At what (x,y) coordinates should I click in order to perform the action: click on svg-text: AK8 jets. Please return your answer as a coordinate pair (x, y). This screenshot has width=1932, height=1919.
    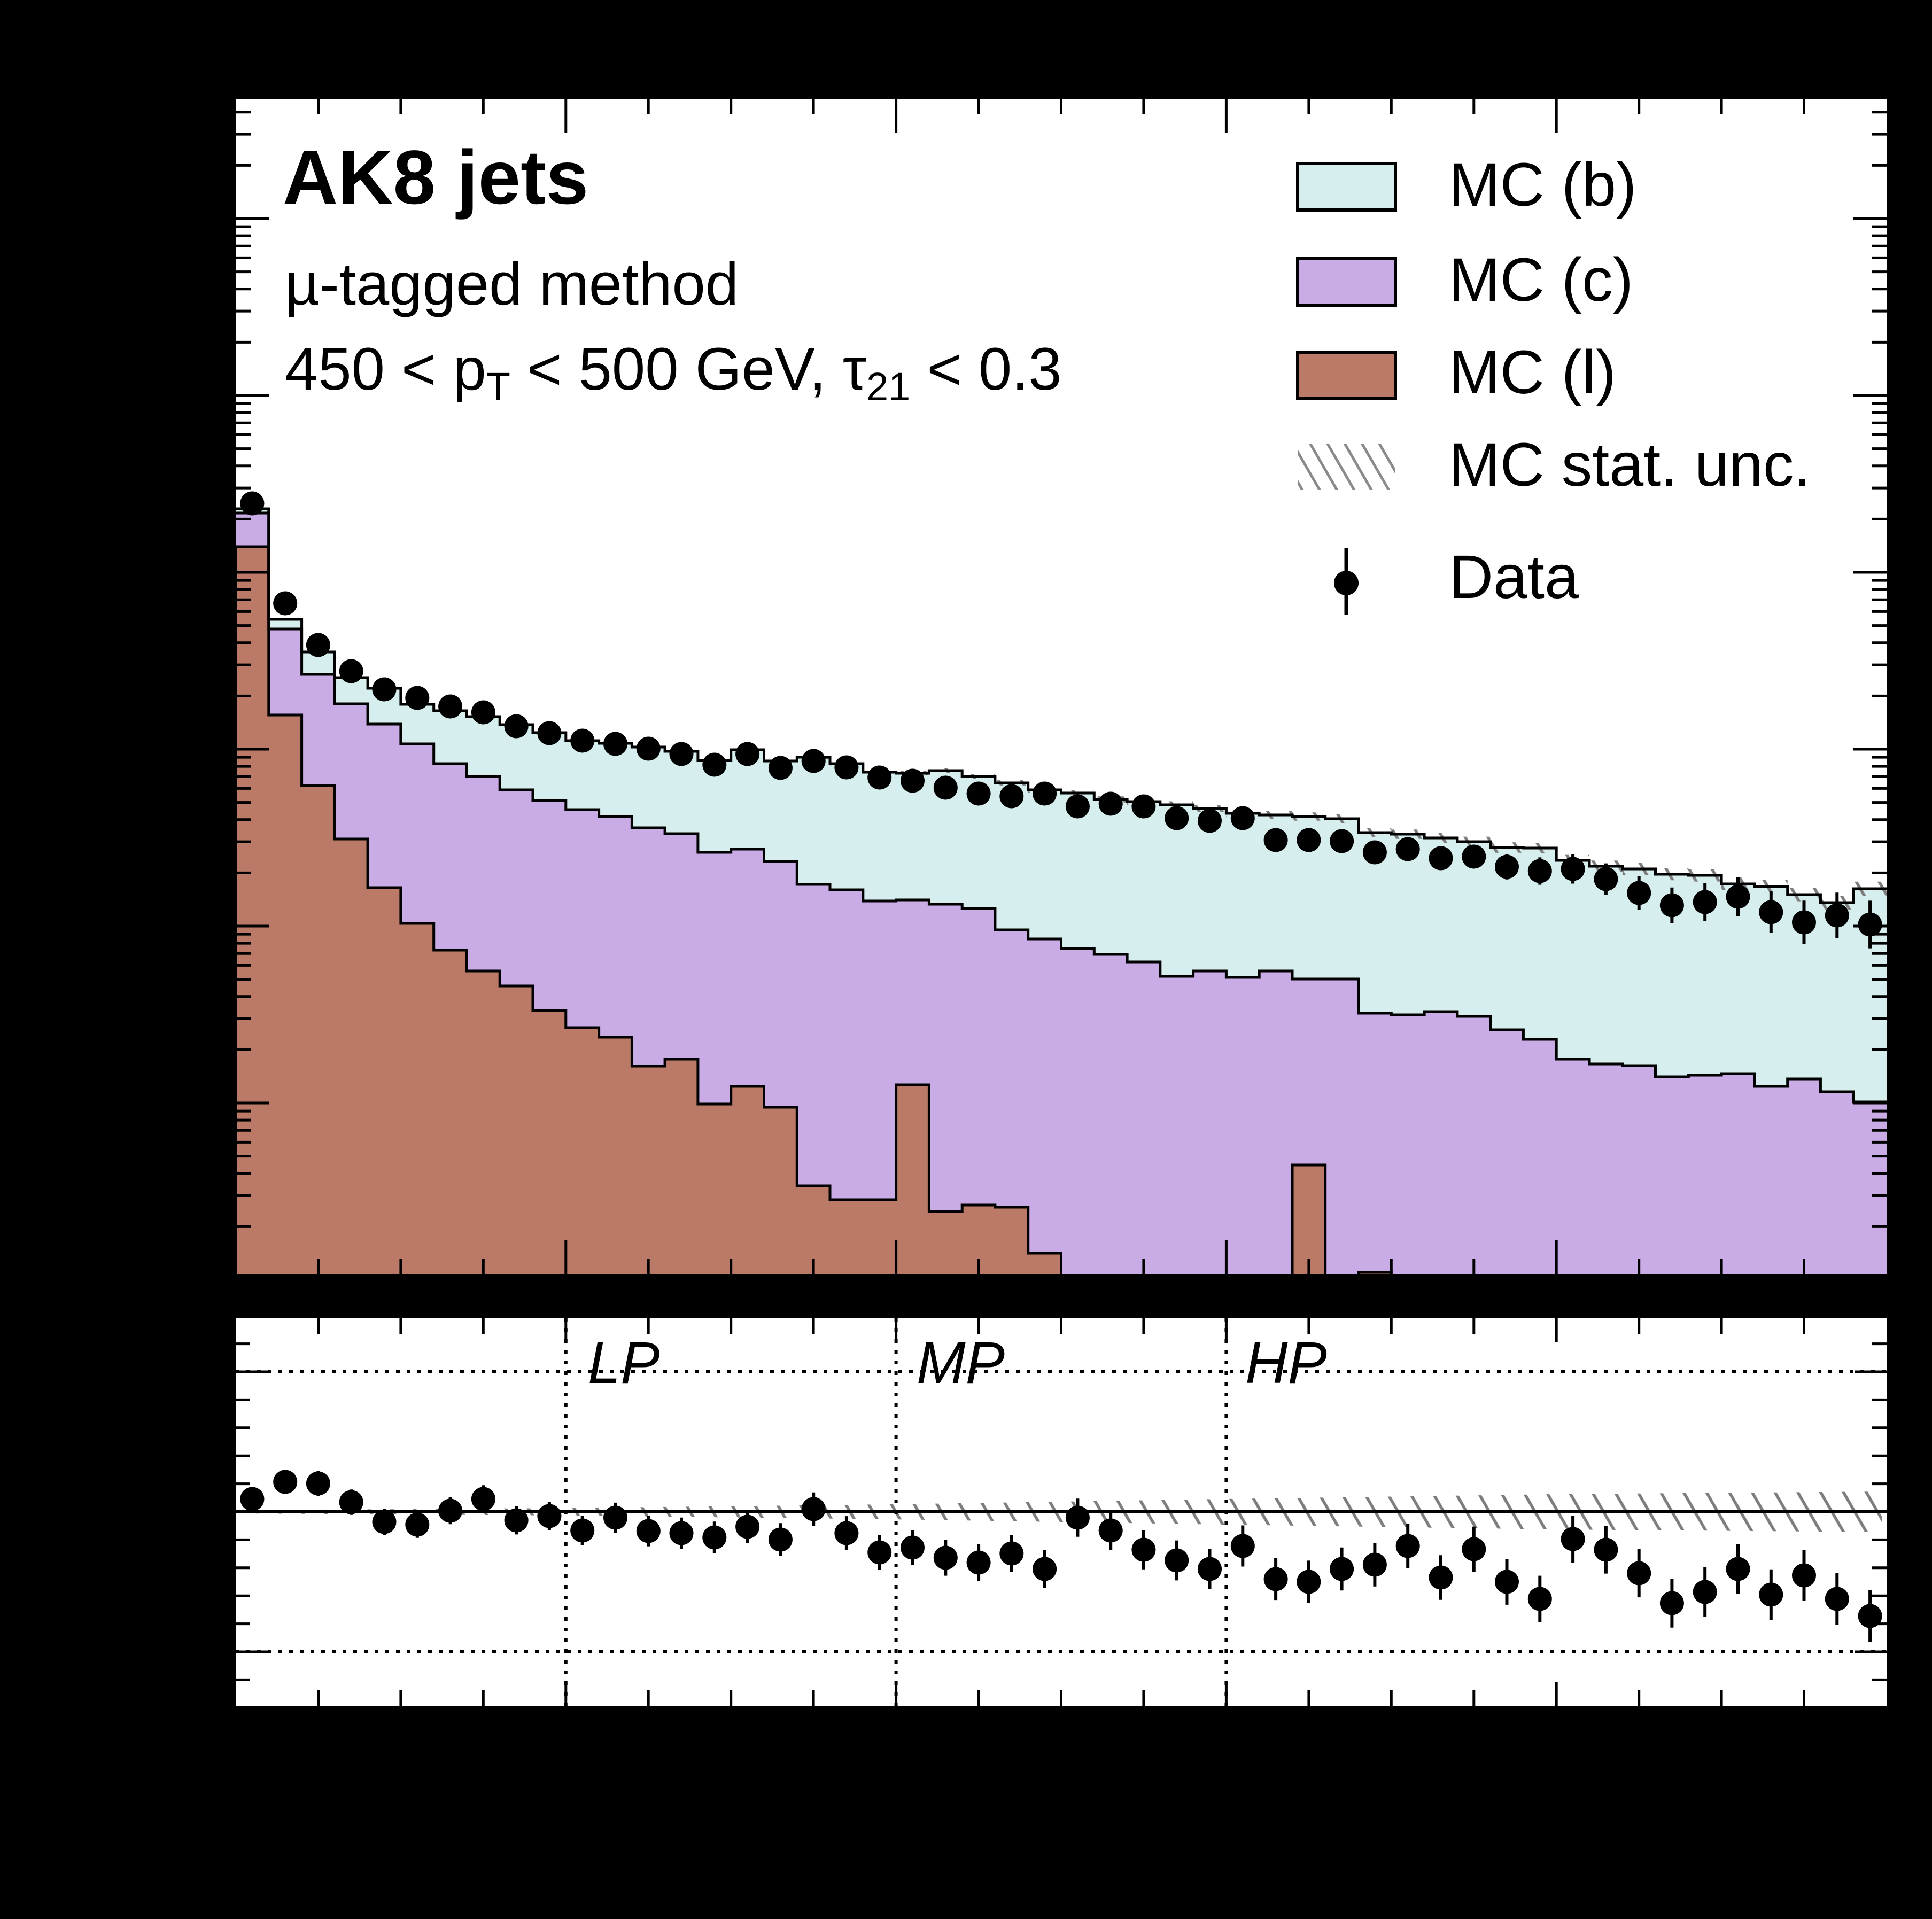
    Looking at the image, I should click on (435, 178).